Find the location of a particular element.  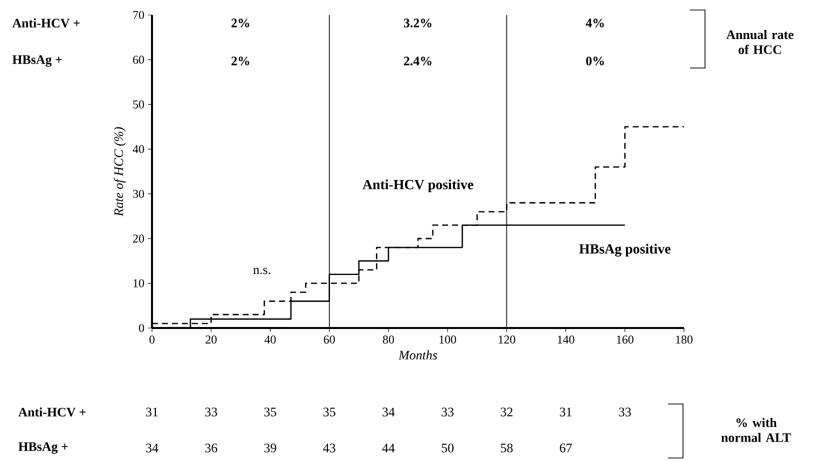

annotation: n.s. is located at coordinates (261, 271).